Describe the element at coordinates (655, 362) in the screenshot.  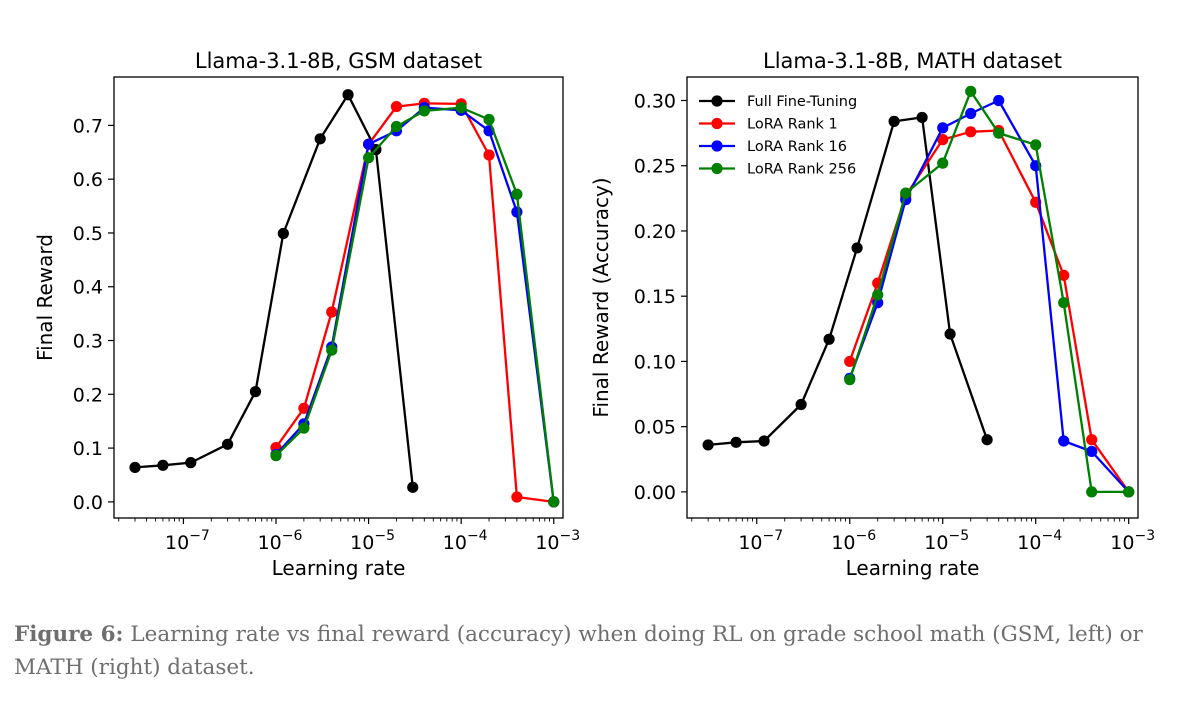
I see `y-tick-label: 0.10` at that location.